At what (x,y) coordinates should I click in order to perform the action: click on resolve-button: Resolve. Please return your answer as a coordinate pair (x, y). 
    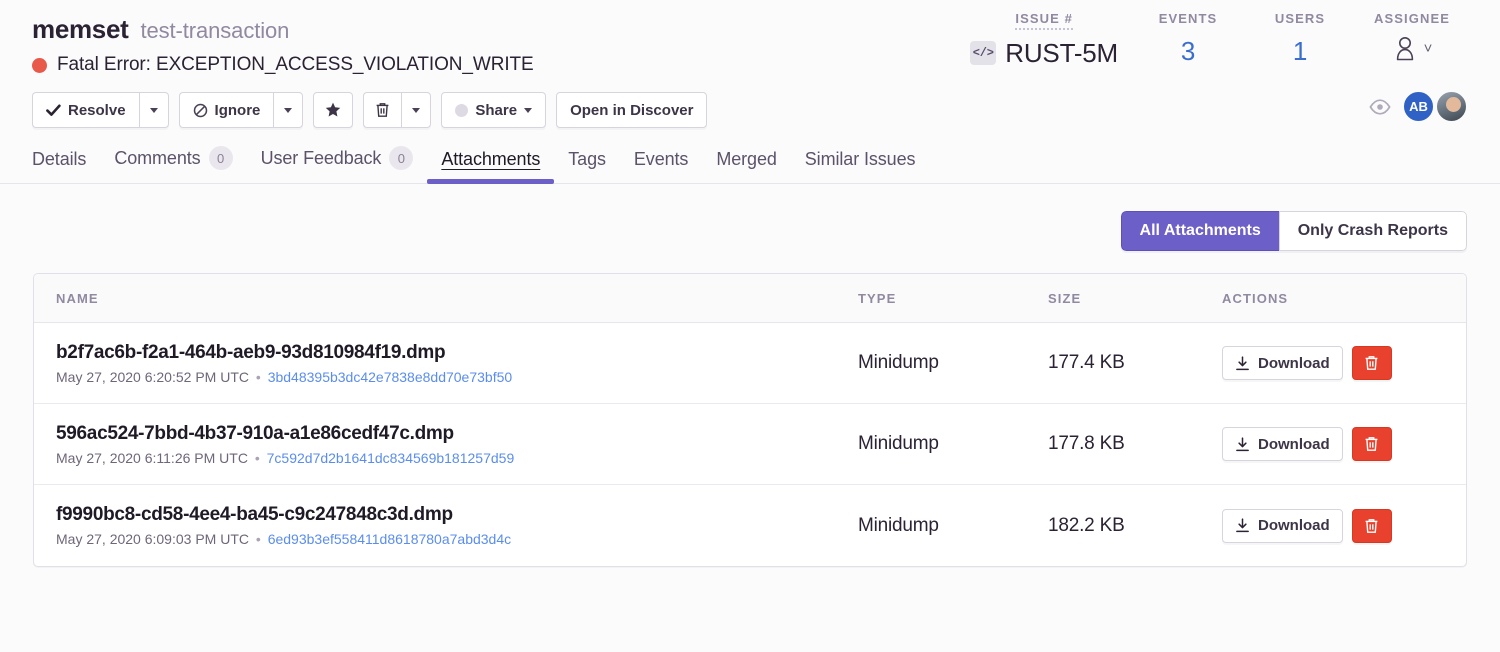
    Looking at the image, I should click on (85, 110).